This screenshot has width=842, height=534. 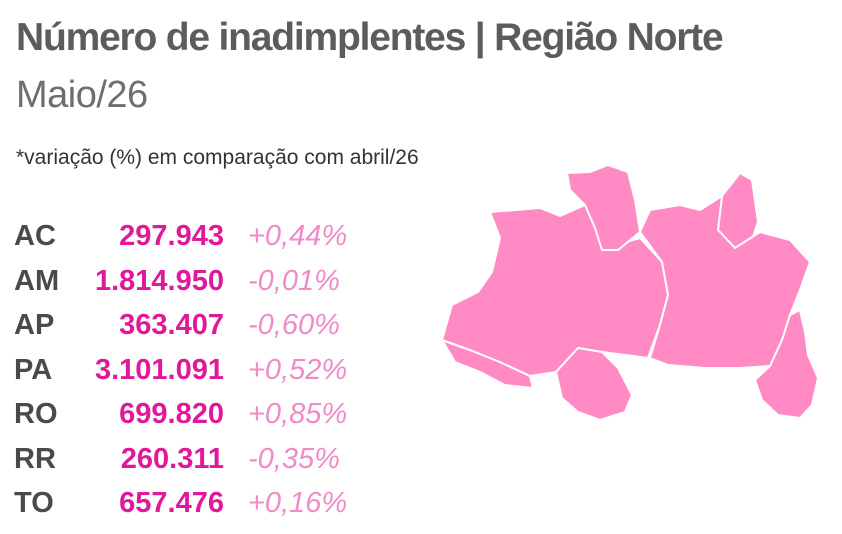 I want to click on table-row-ro: RO 699.820 +0,85%, so click(x=214, y=418).